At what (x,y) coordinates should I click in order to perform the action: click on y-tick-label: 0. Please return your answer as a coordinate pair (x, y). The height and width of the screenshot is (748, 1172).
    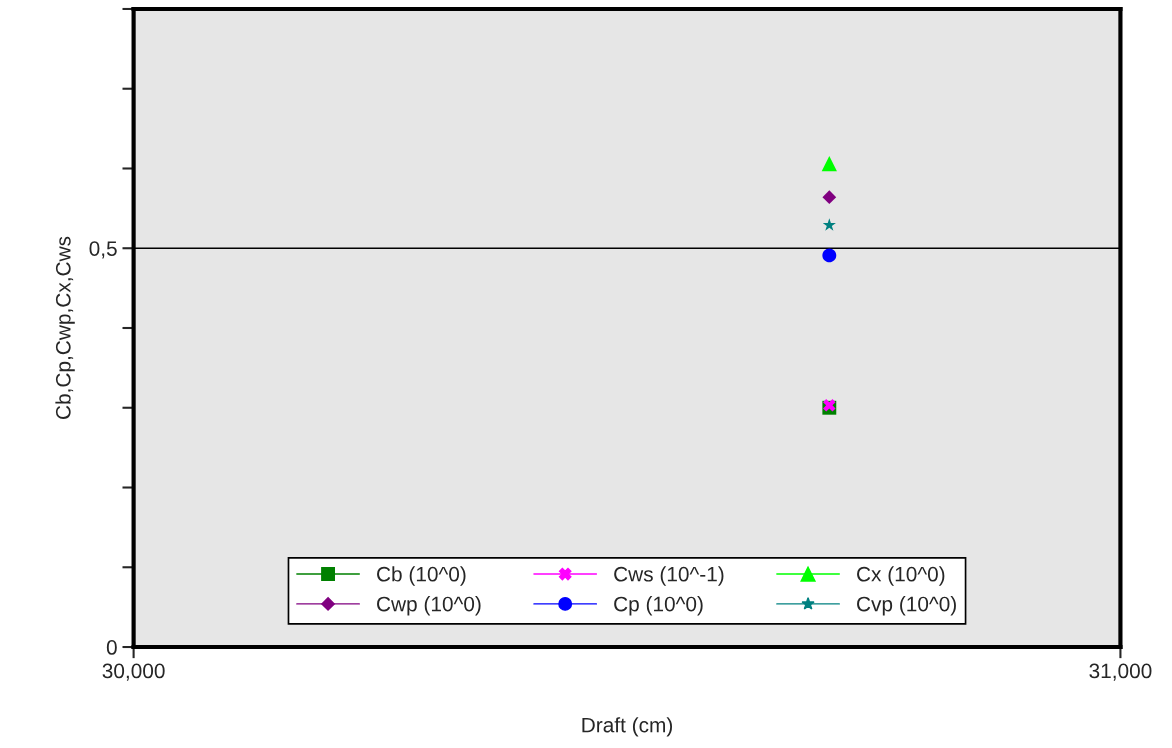
    Looking at the image, I should click on (111, 647).